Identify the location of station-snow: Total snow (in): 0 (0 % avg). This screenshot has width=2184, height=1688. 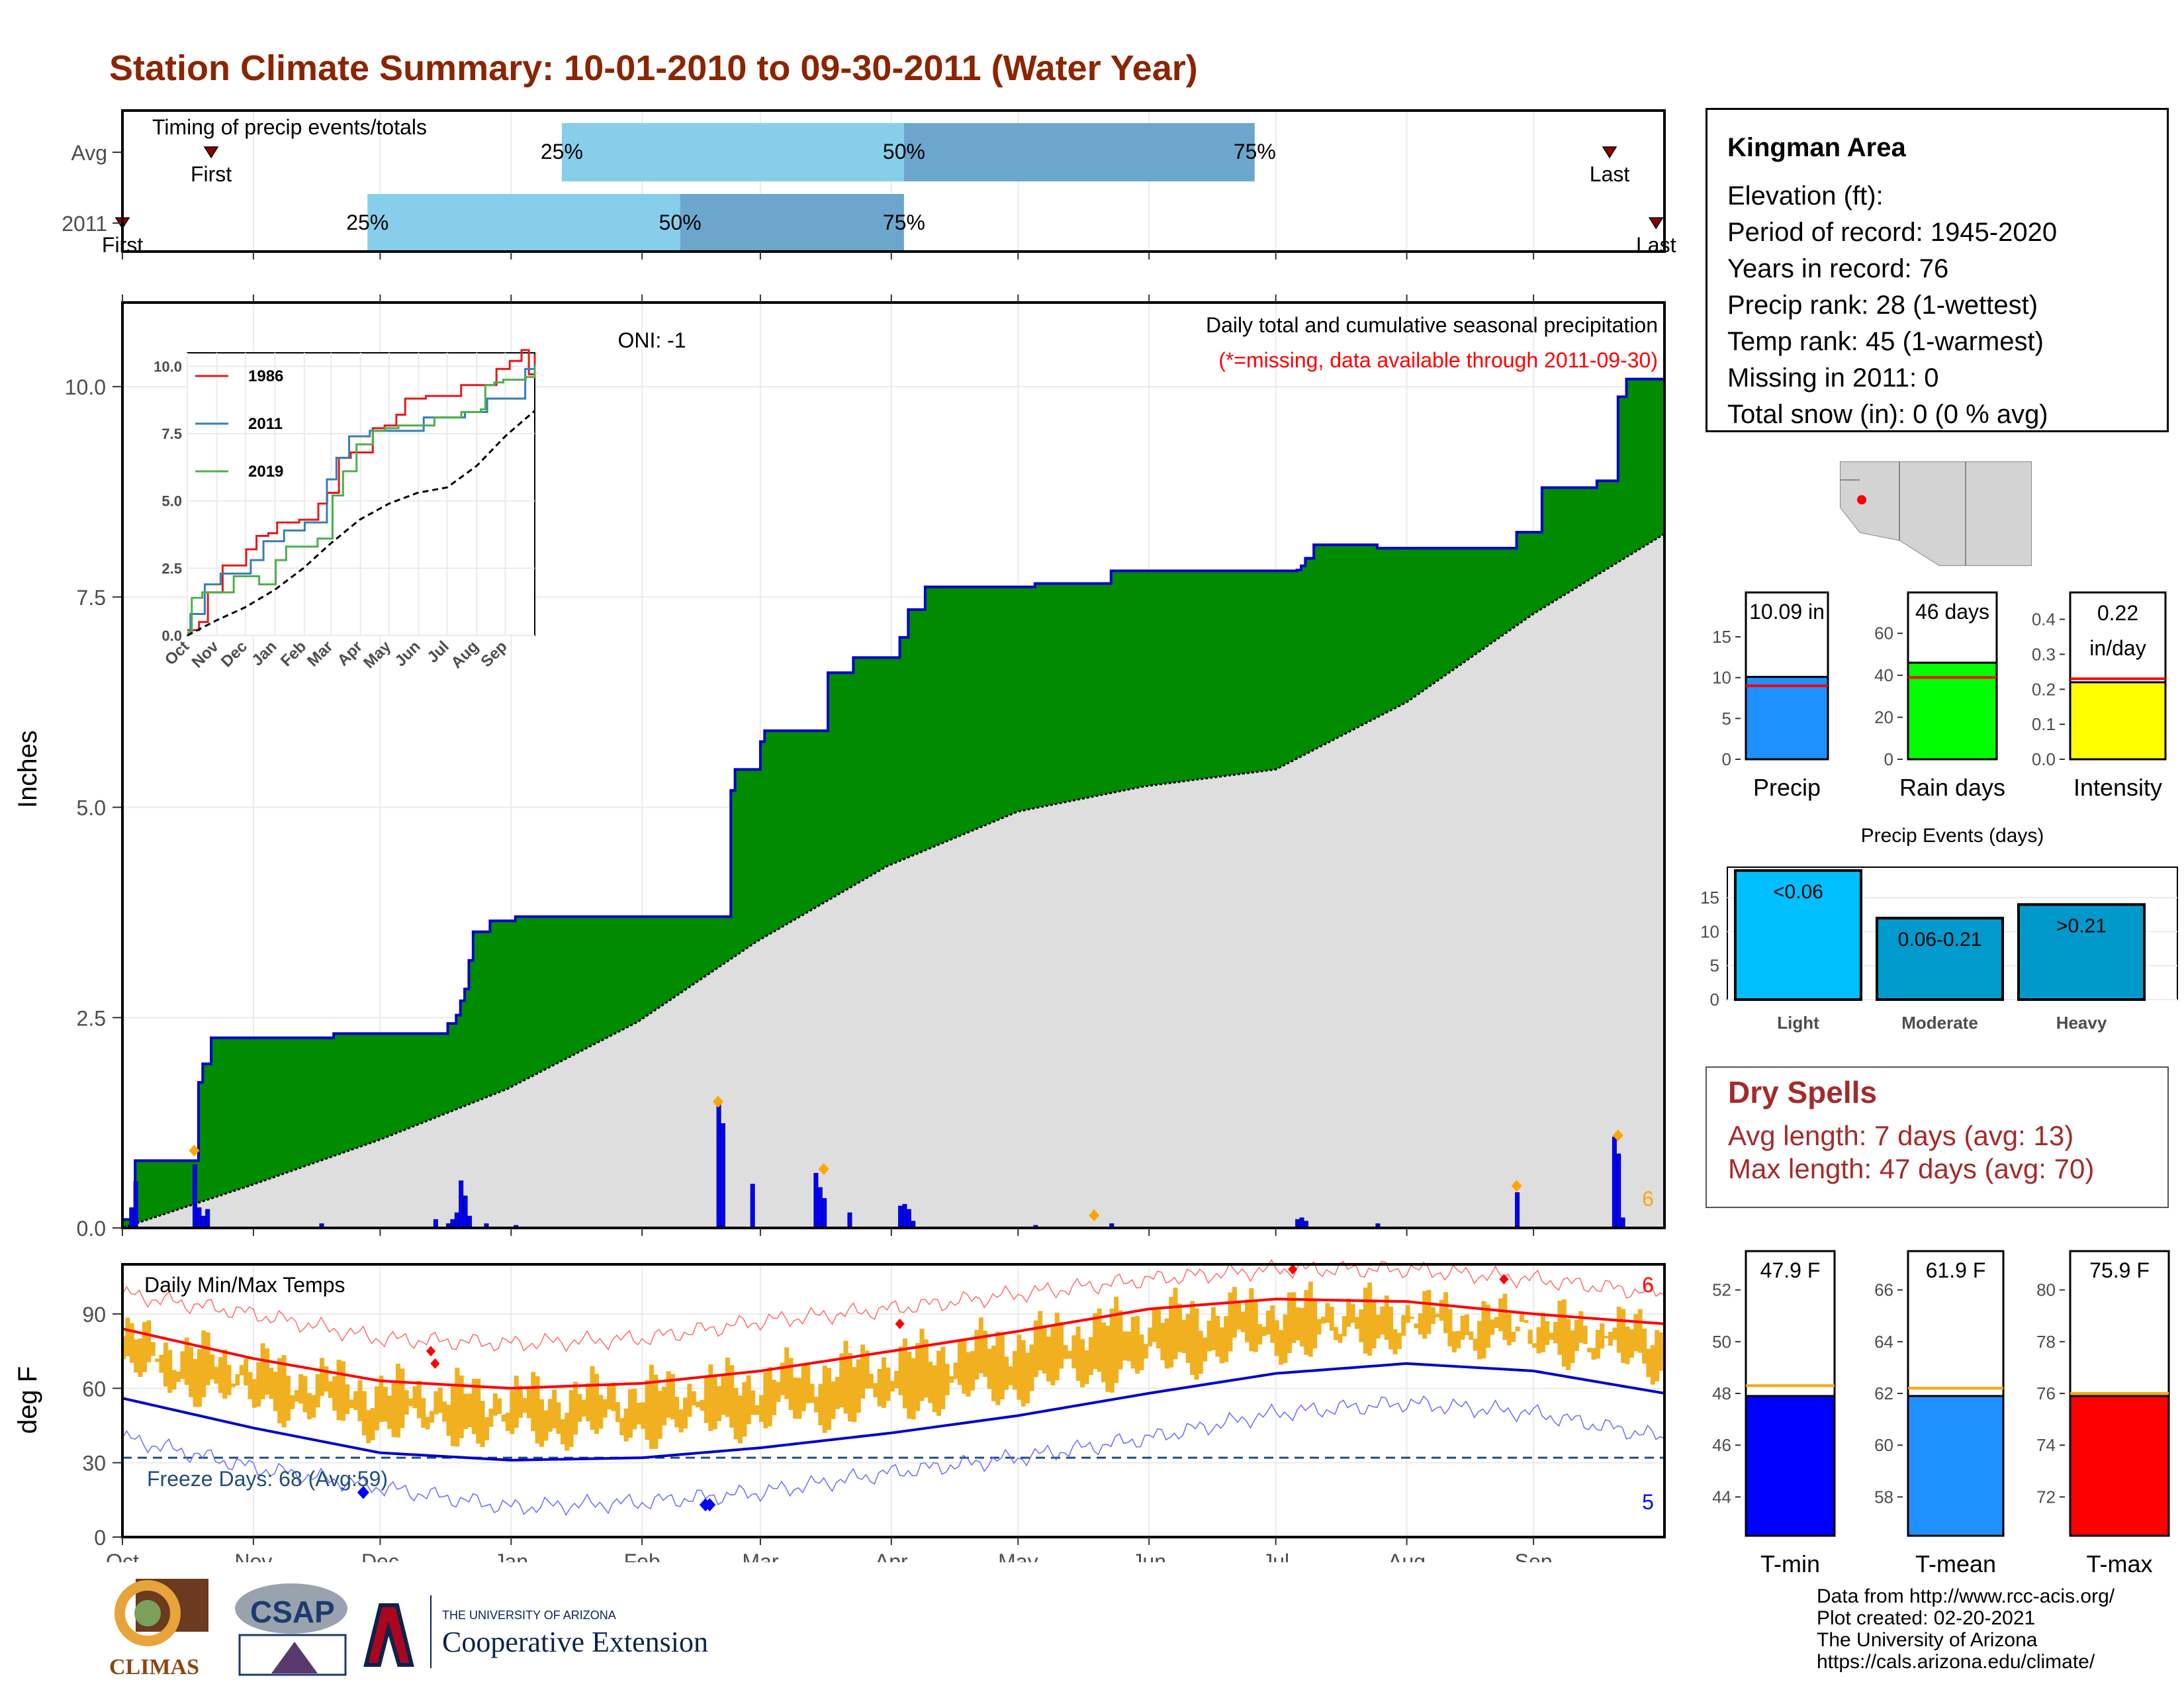
(1888, 414).